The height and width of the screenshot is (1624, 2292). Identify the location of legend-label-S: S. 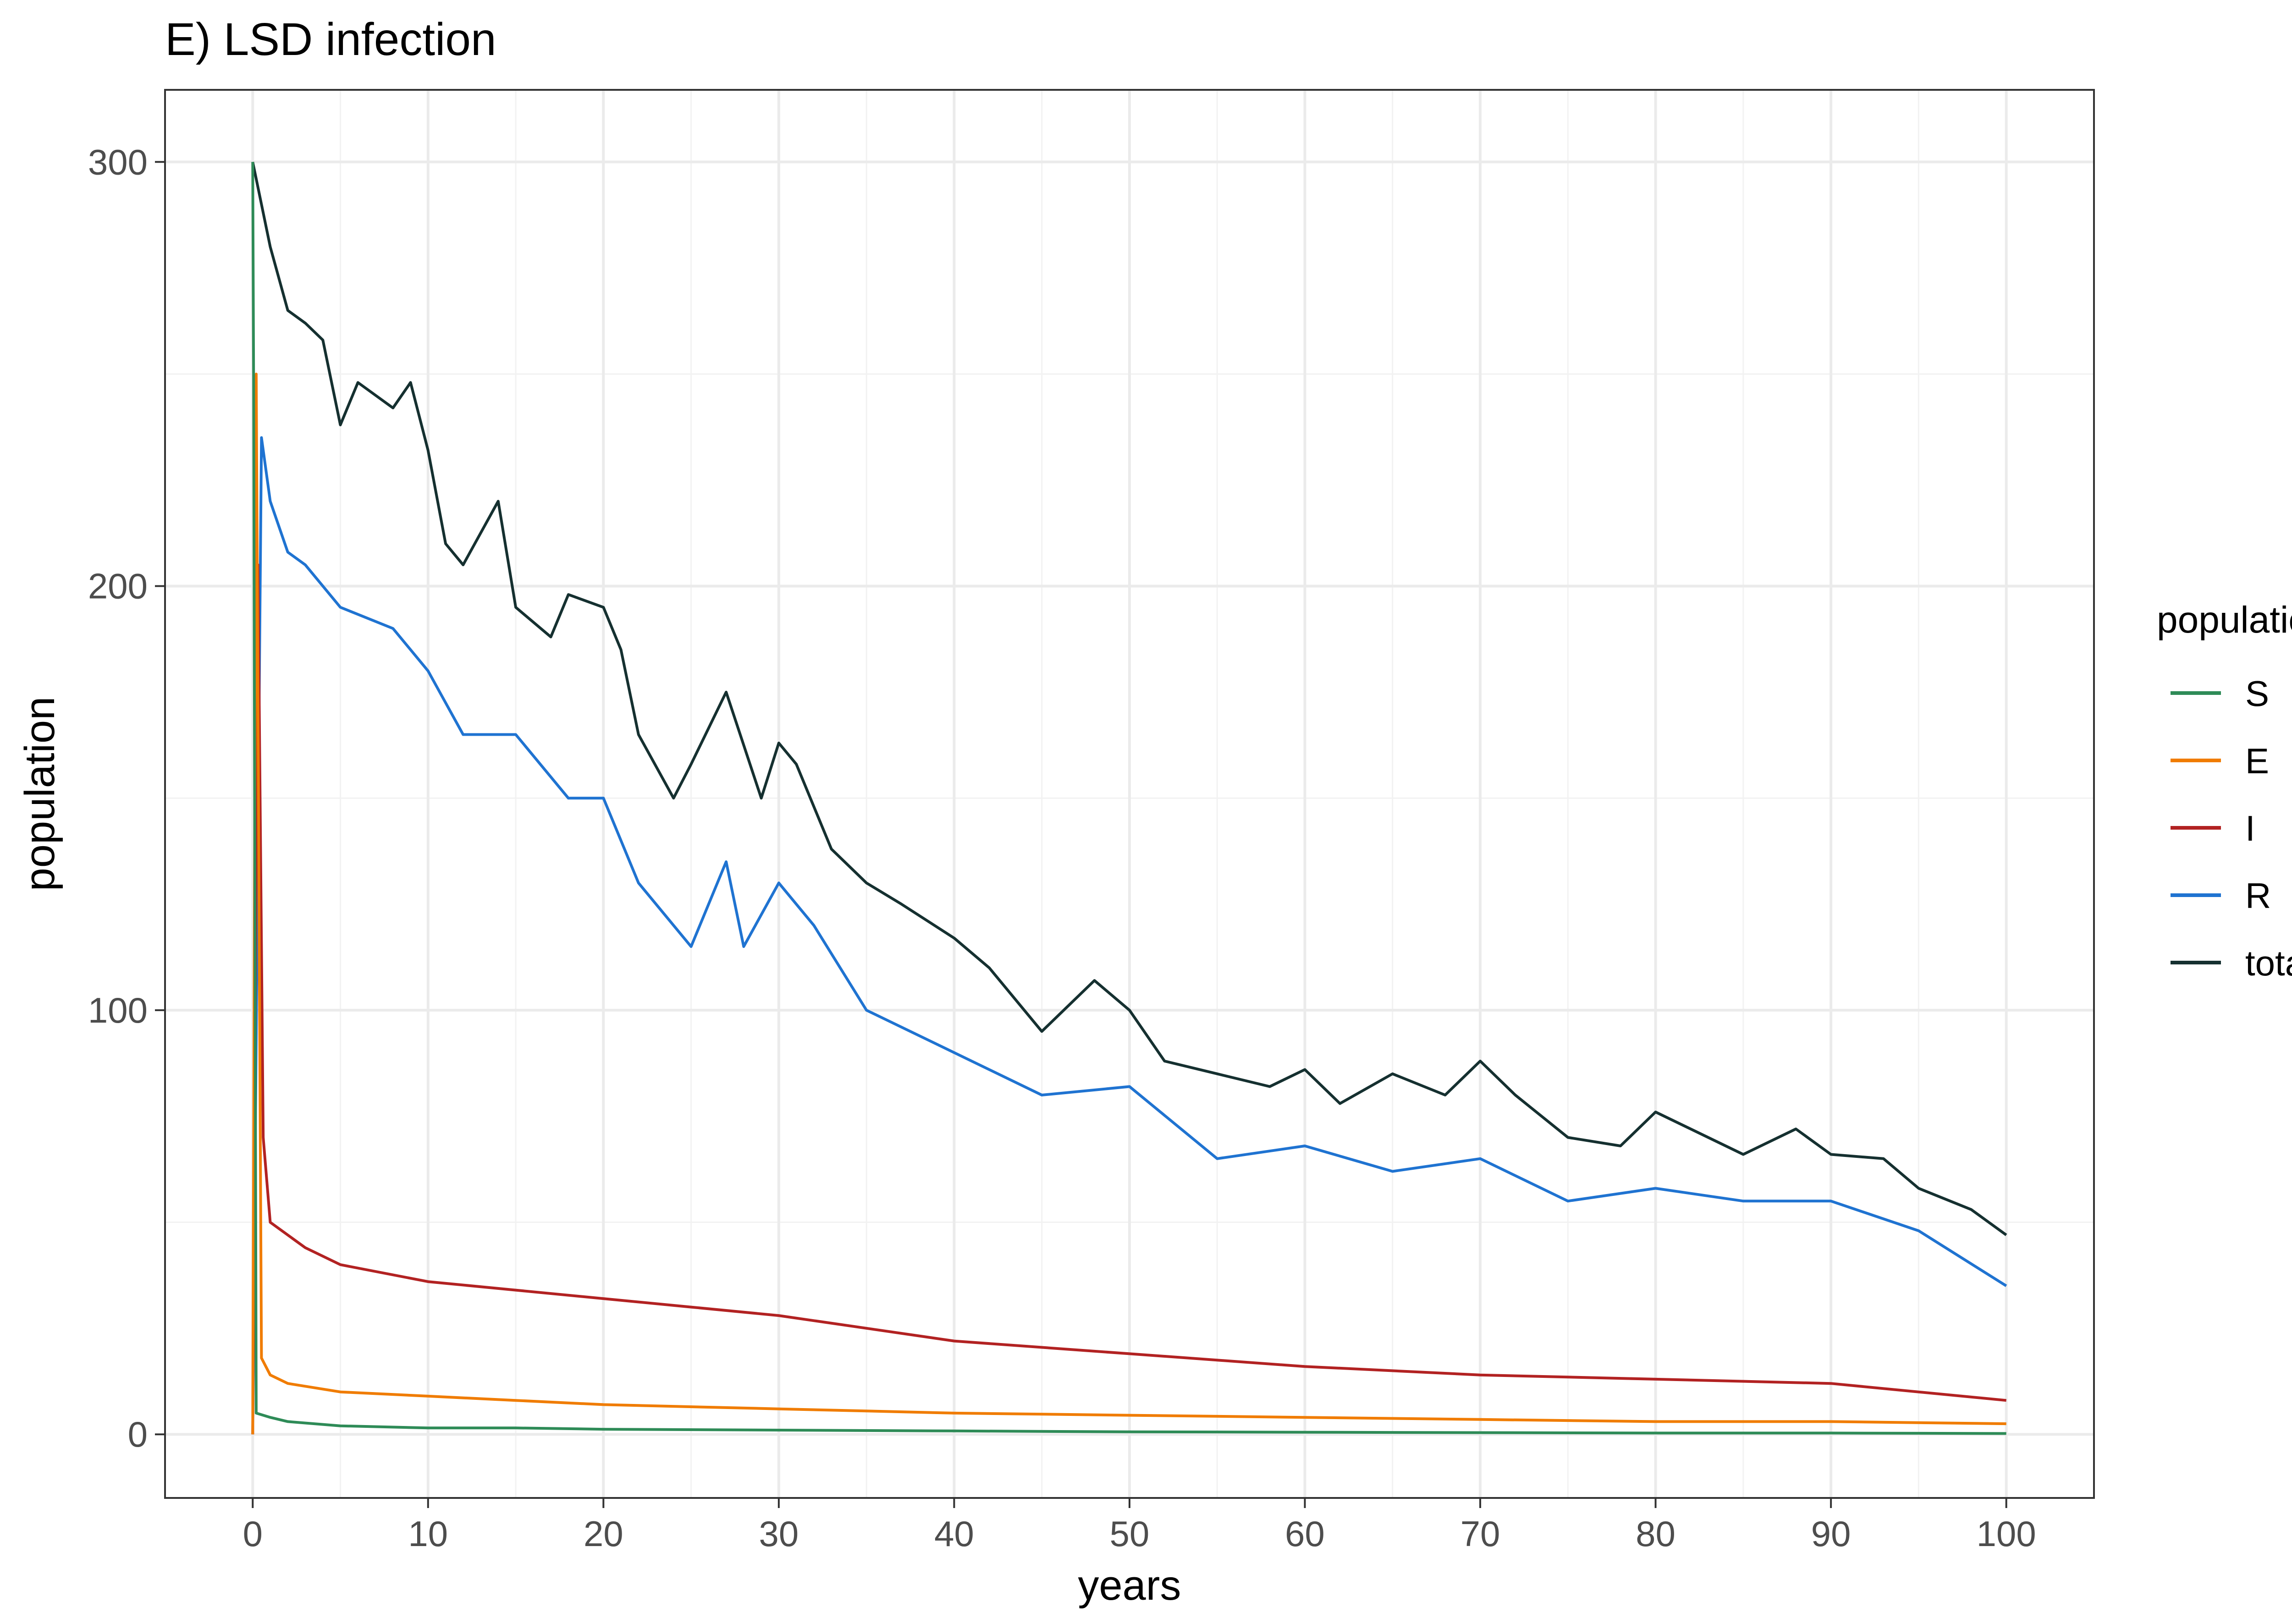
(2257, 693).